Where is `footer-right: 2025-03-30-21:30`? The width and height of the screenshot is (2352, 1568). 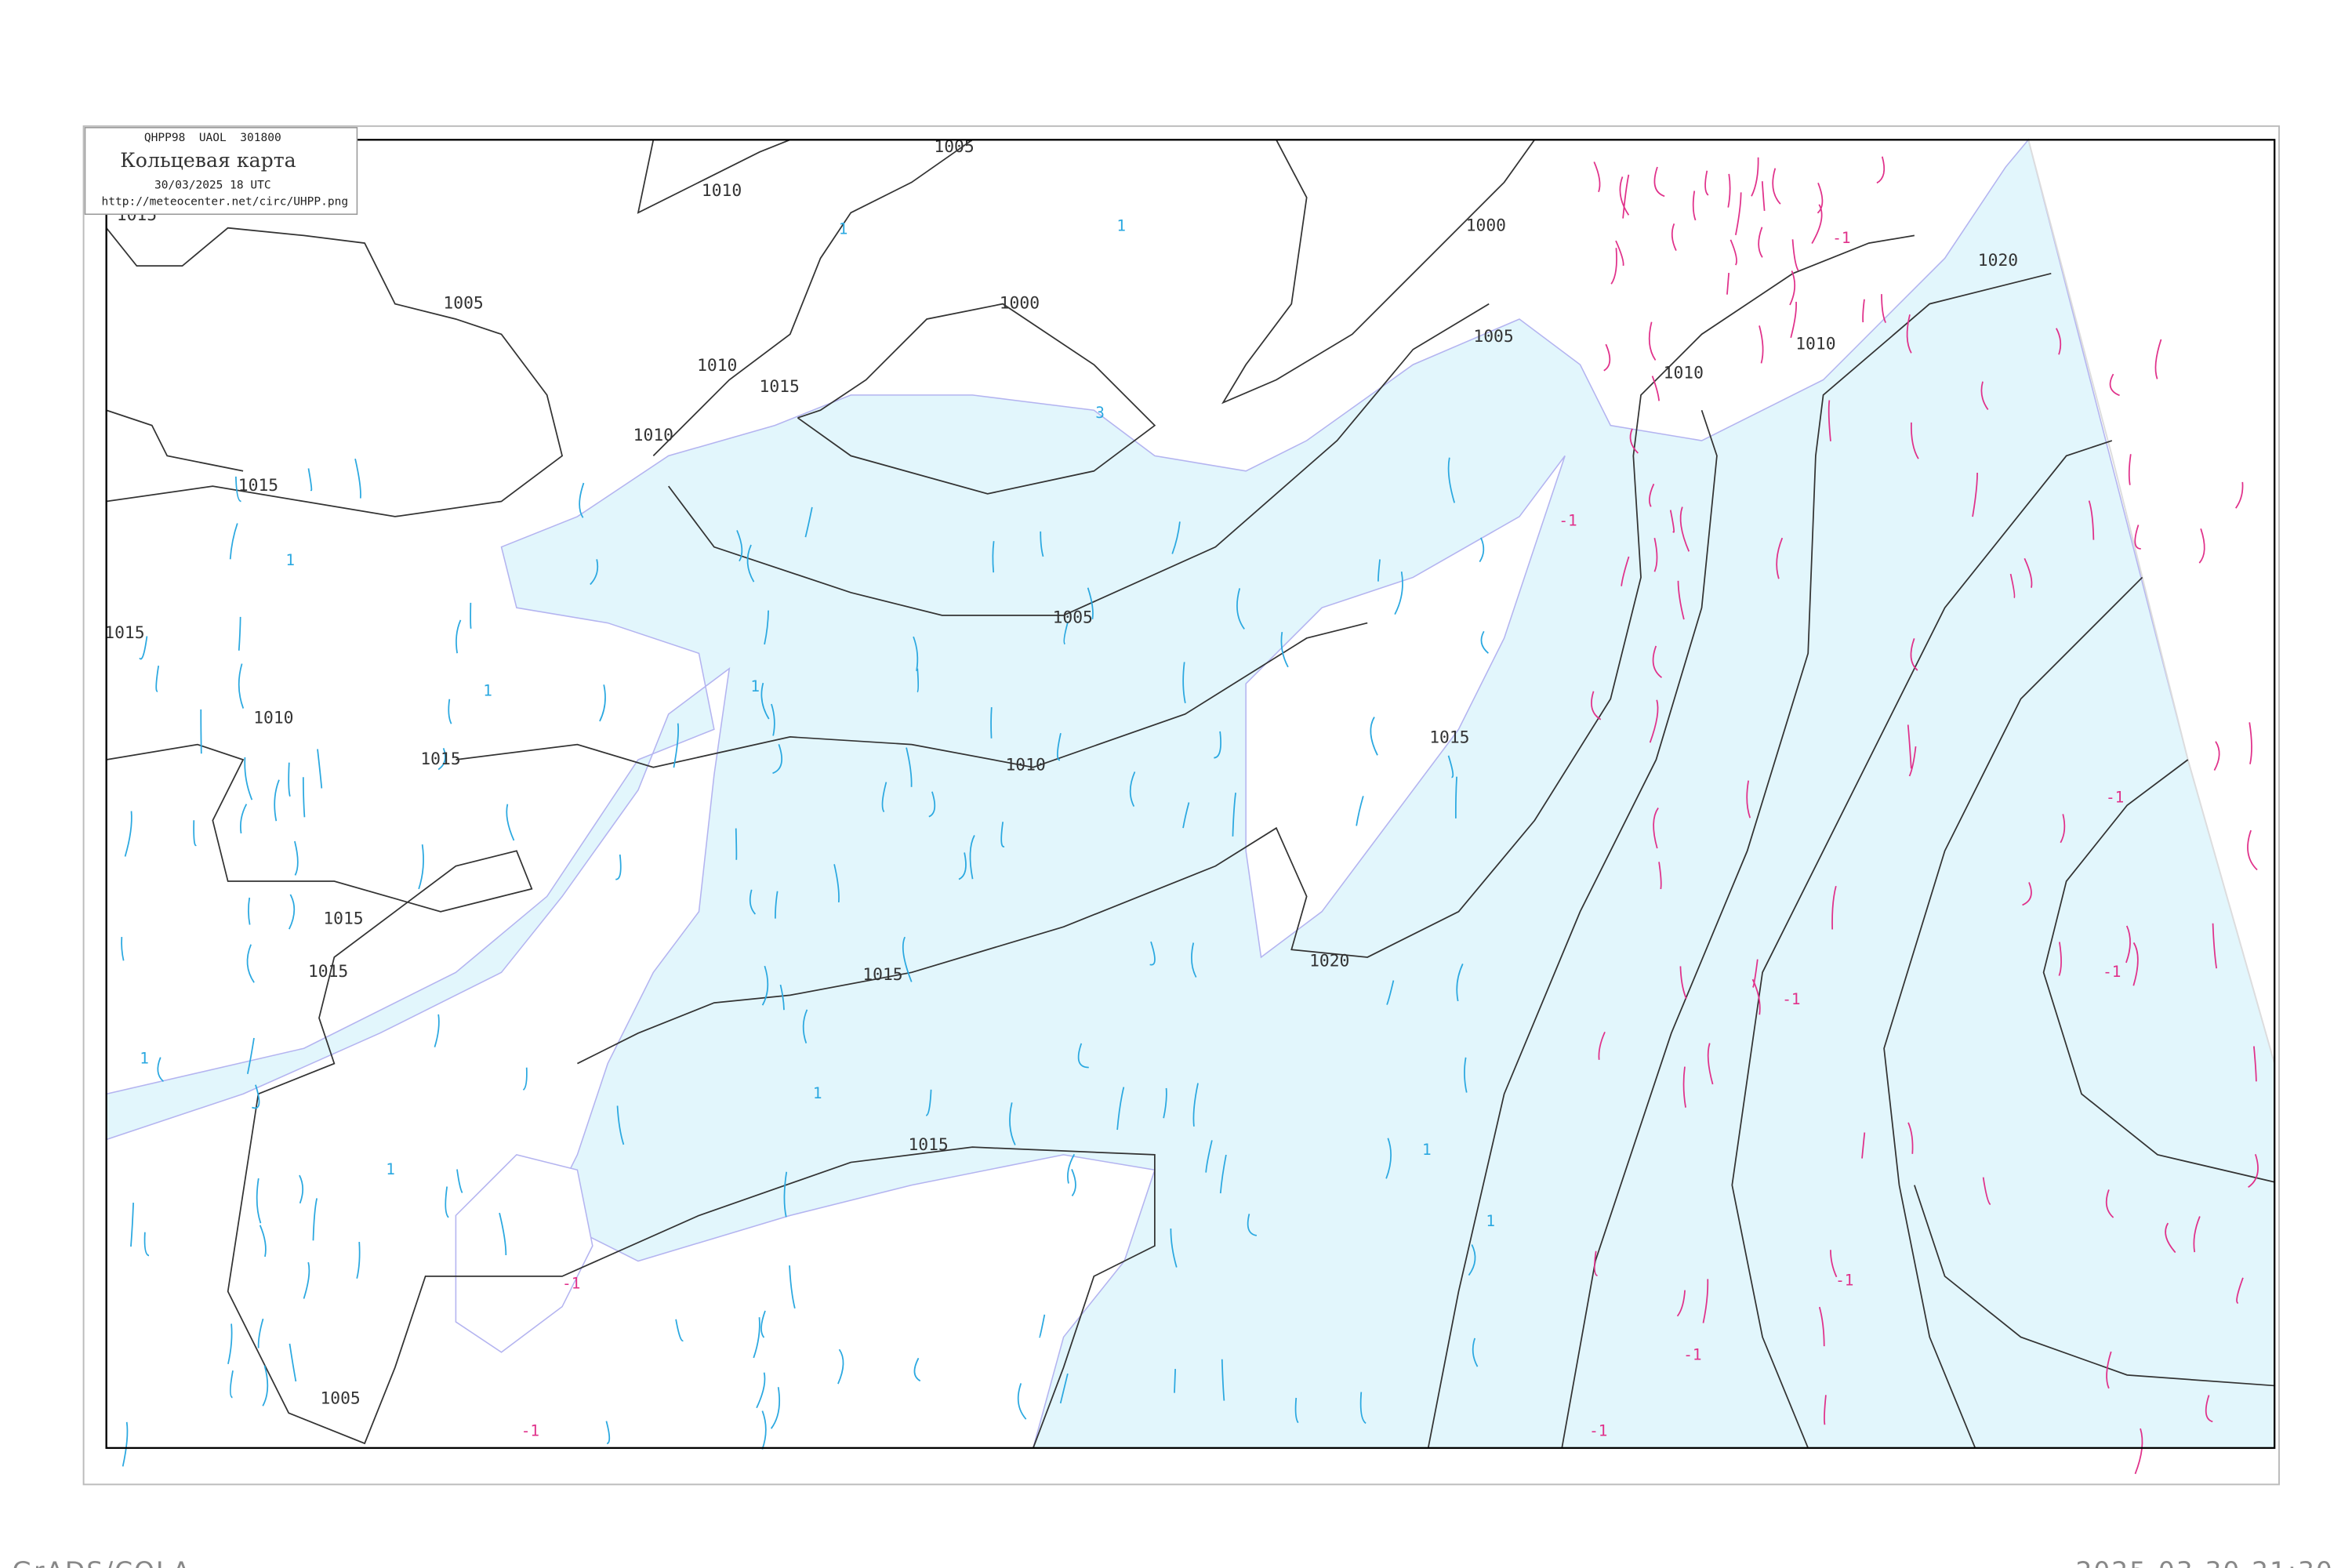 footer-right: 2025-03-30-21:30 is located at coordinates (2205, 1562).